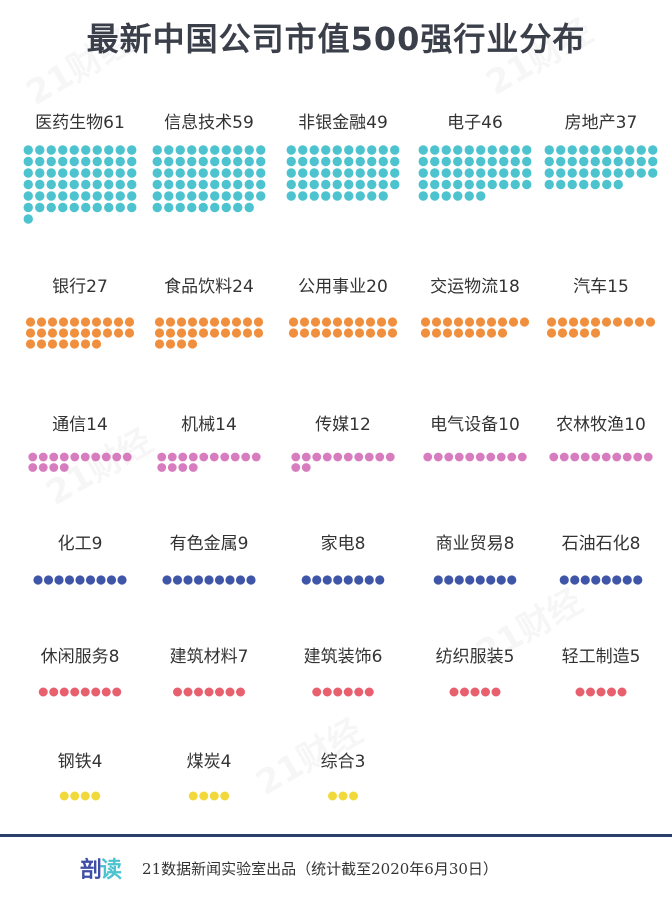 This screenshot has width=672, height=901. I want to click on brand-logo: 剖读, so click(101, 868).